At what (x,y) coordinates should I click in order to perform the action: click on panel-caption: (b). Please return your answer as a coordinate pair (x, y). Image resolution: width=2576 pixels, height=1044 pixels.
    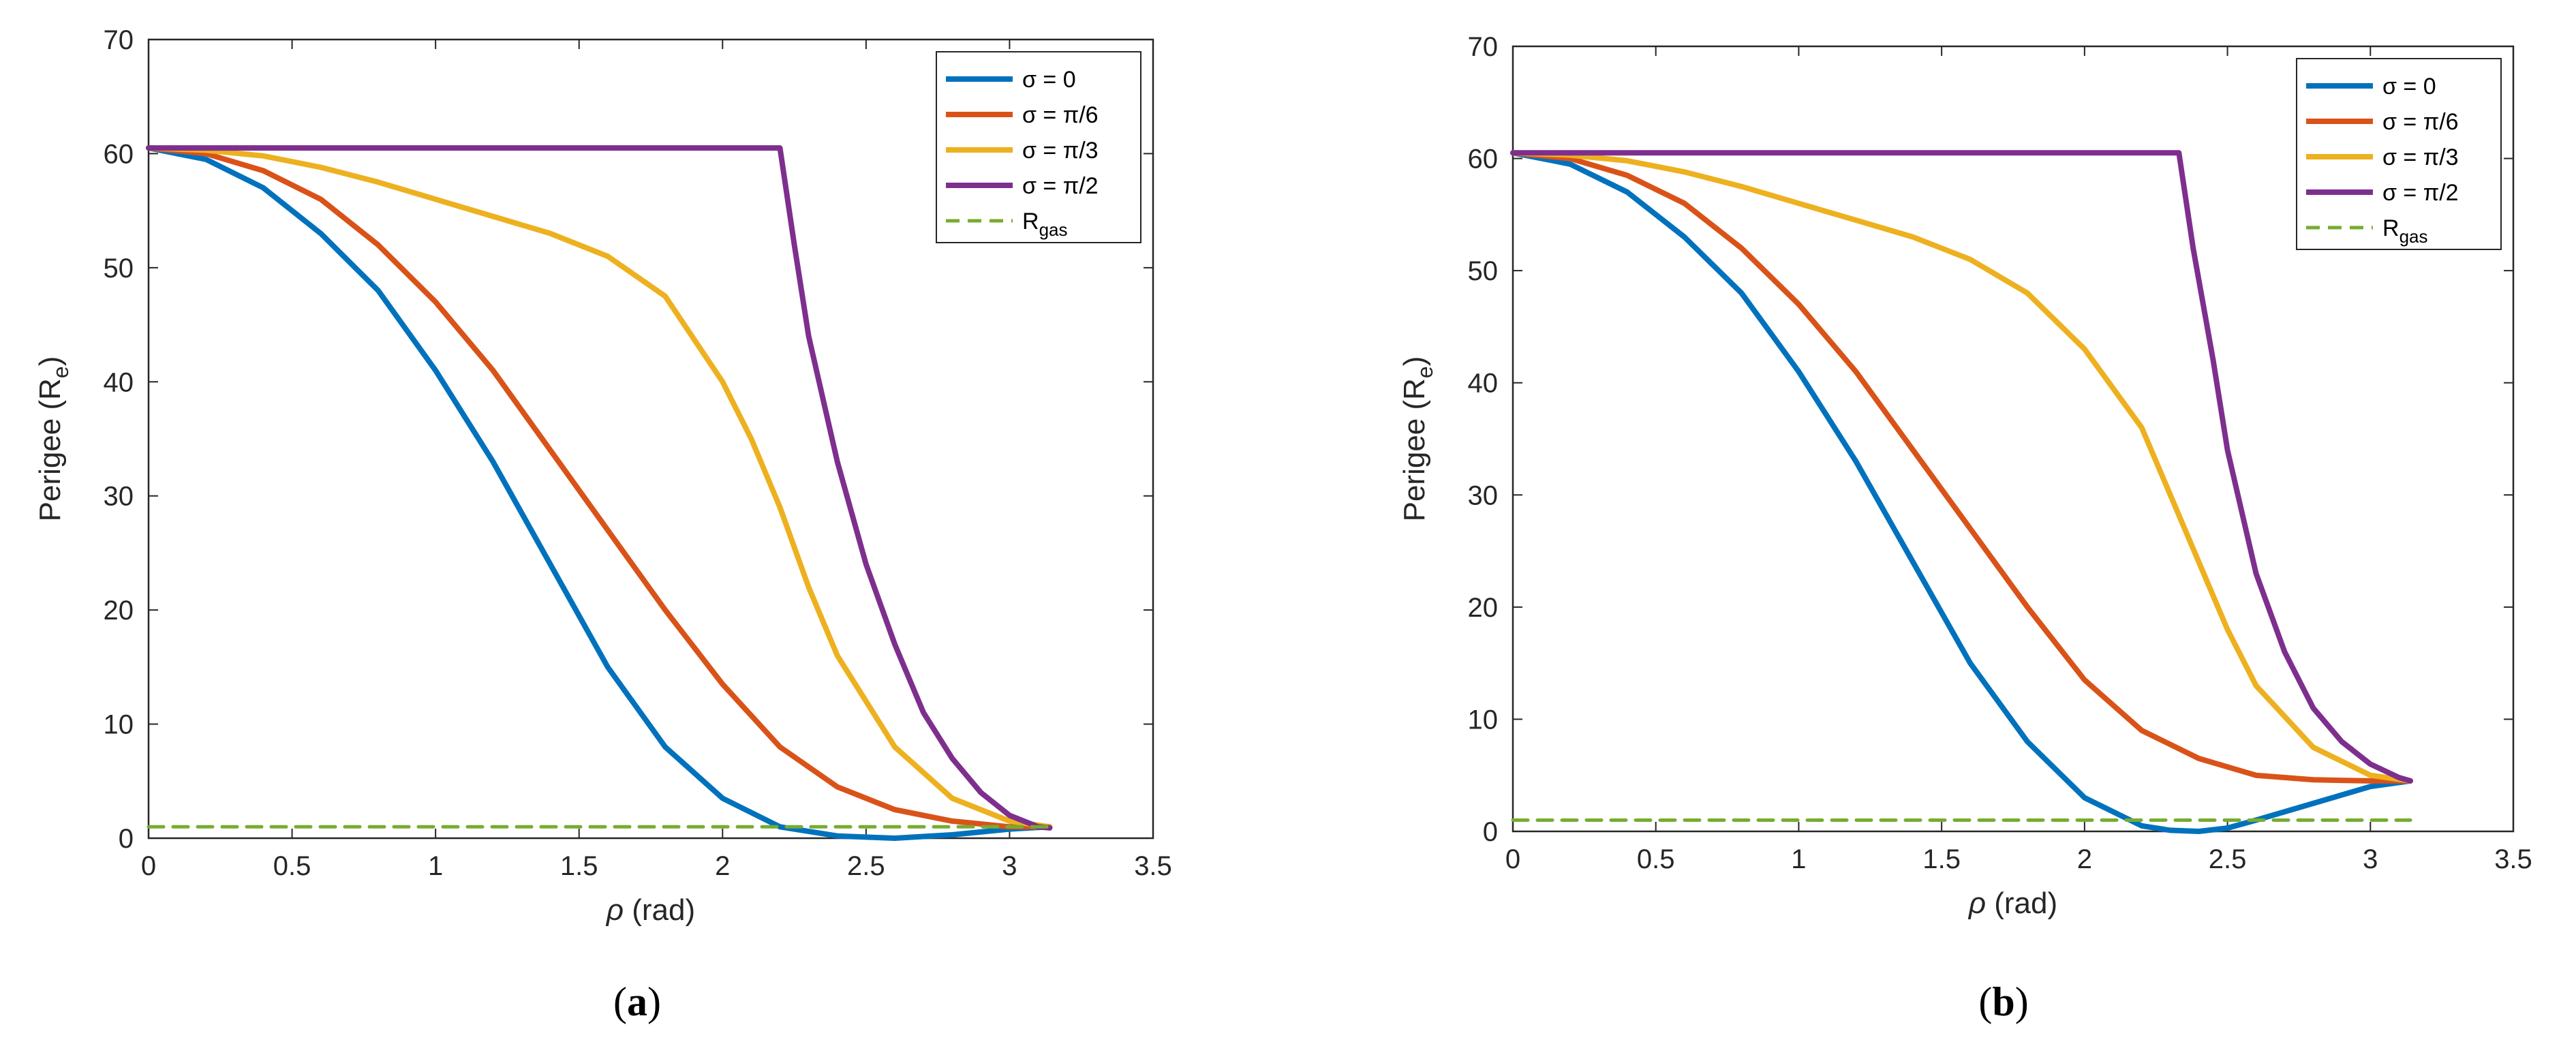
    Looking at the image, I should click on (2003, 1001).